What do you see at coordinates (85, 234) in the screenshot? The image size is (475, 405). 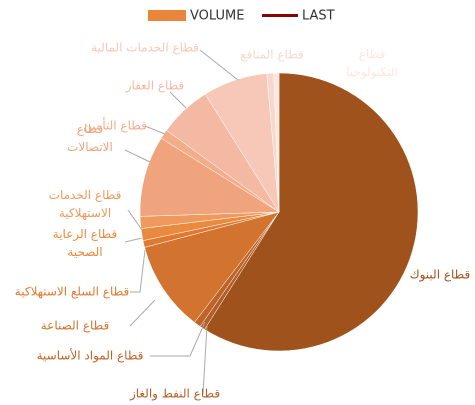 I see `label-line: قطاع الرعاية` at bounding box center [85, 234].